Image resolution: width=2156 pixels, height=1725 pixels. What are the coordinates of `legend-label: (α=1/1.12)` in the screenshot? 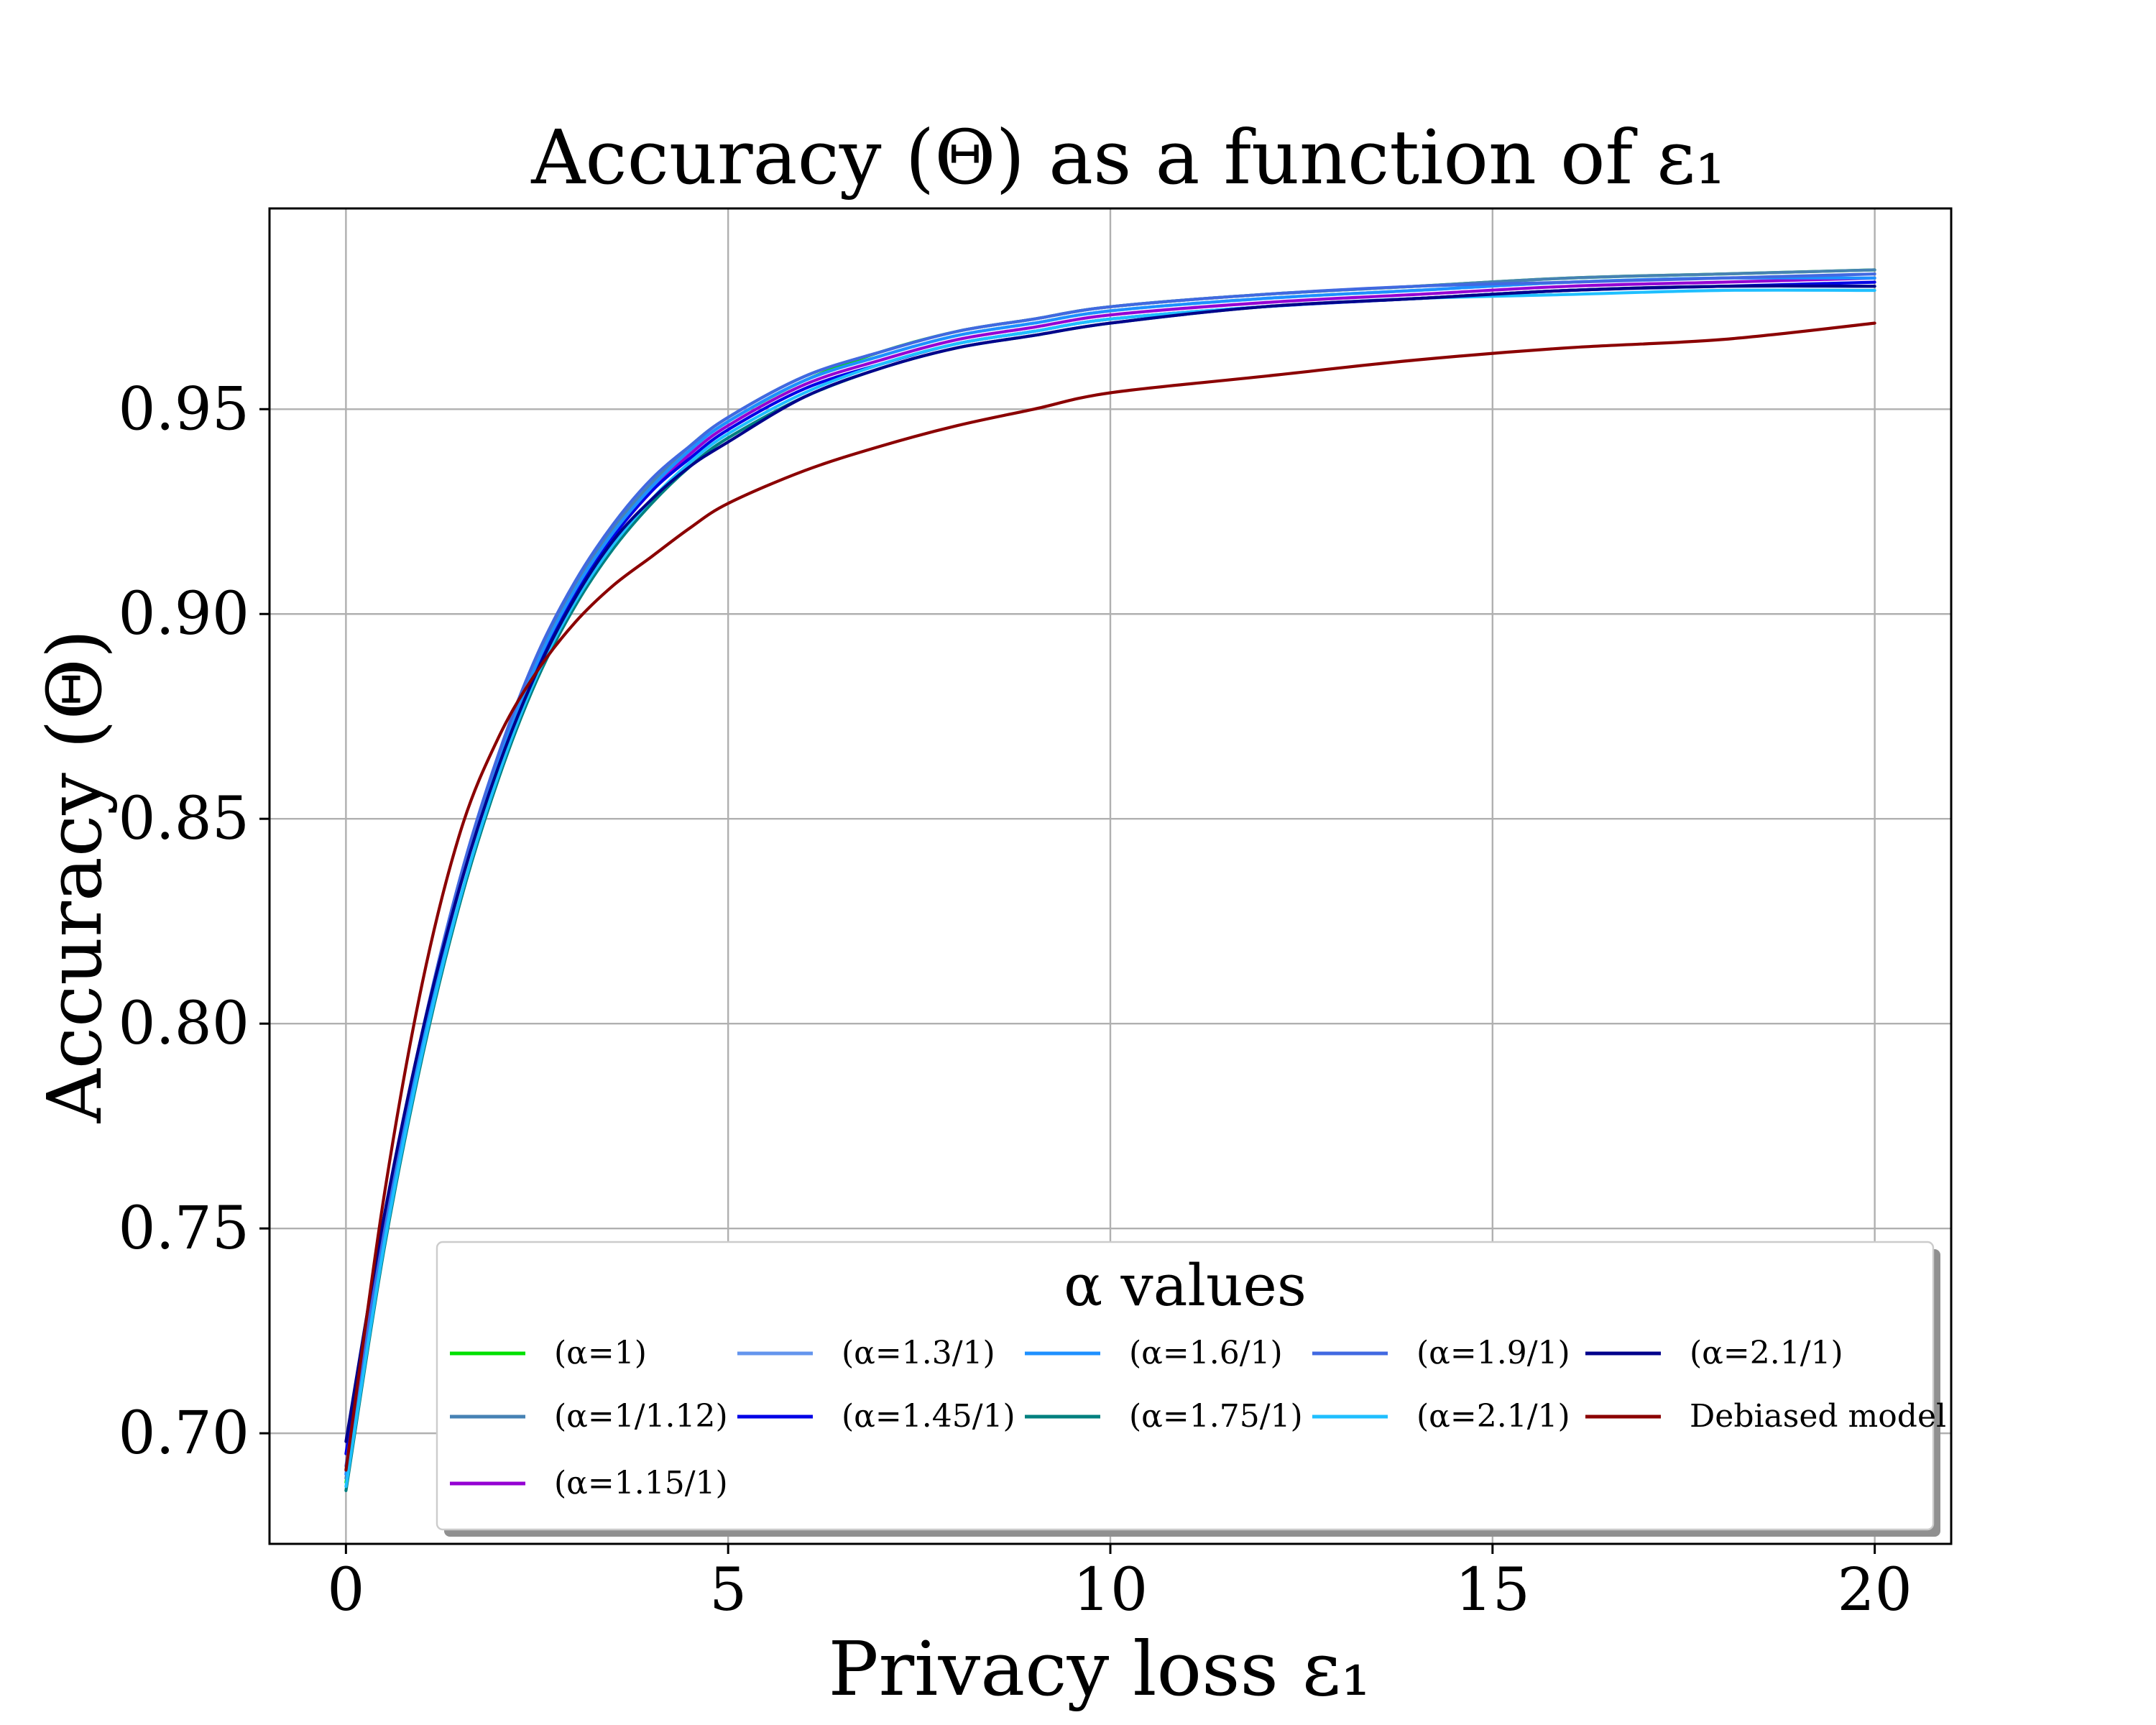 It's located at (641, 1416).